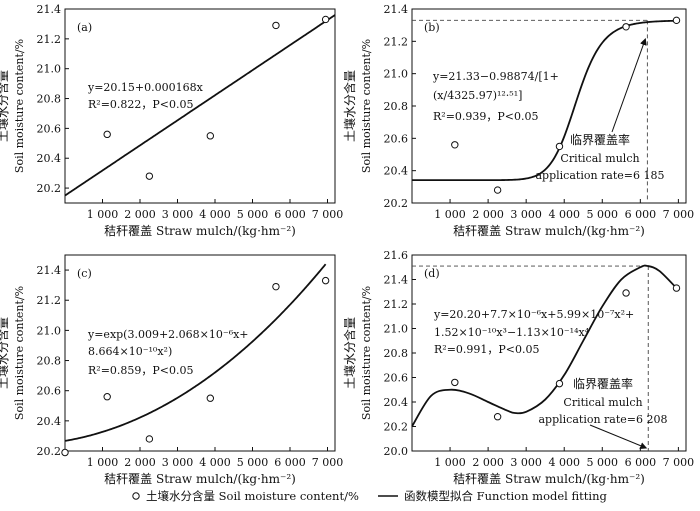 This screenshot has height=511, width=700. What do you see at coordinates (200, 479) in the screenshot?
I see `panel-c-xlabel: 秸秆覆盖 Straw mulch/(kg·hm⁻²)` at bounding box center [200, 479].